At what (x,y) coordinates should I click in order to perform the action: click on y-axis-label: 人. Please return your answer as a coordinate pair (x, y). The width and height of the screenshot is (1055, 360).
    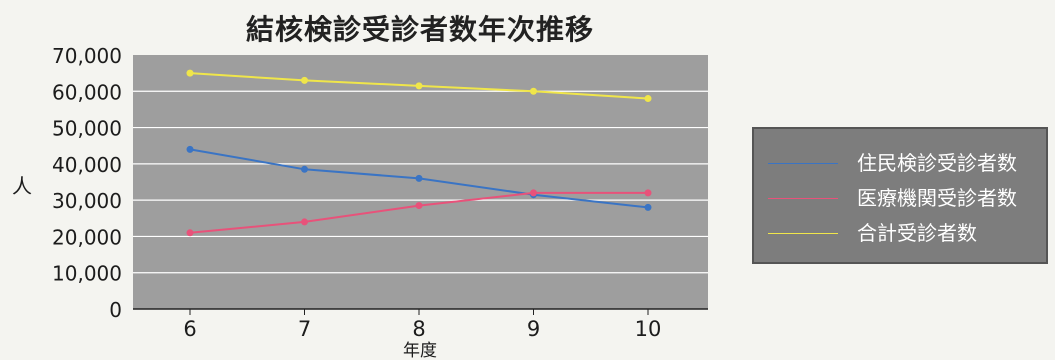
    Looking at the image, I should click on (22, 186).